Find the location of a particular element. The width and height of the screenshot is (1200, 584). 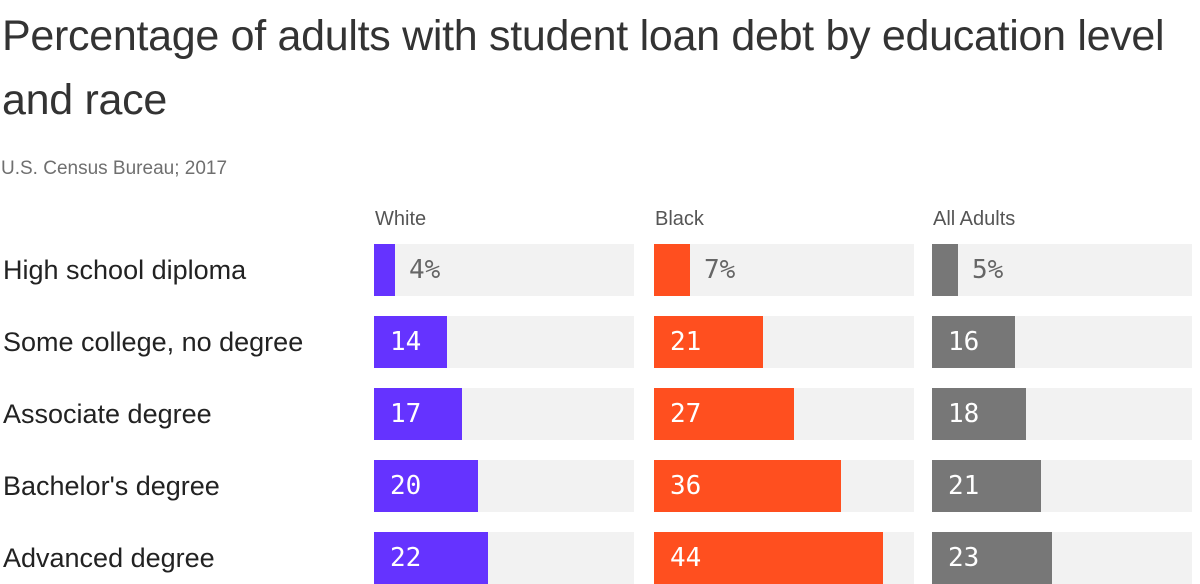

row-label: Advanced degree is located at coordinates (109, 558).